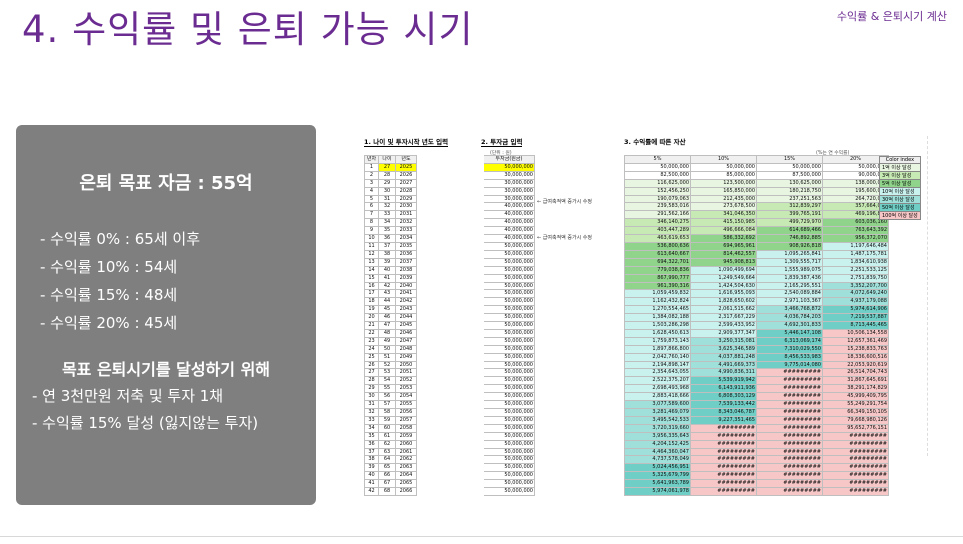 Image resolution: width=963 pixels, height=544 pixels. What do you see at coordinates (855, 246) in the screenshot?
I see `asset-cell: 1,197,646,484` at bounding box center [855, 246].